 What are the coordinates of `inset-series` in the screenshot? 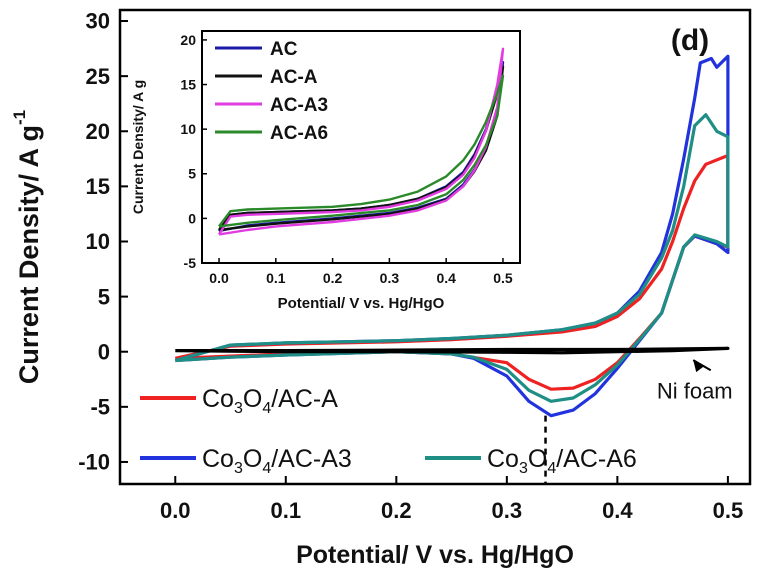 It's located at (361, 141).